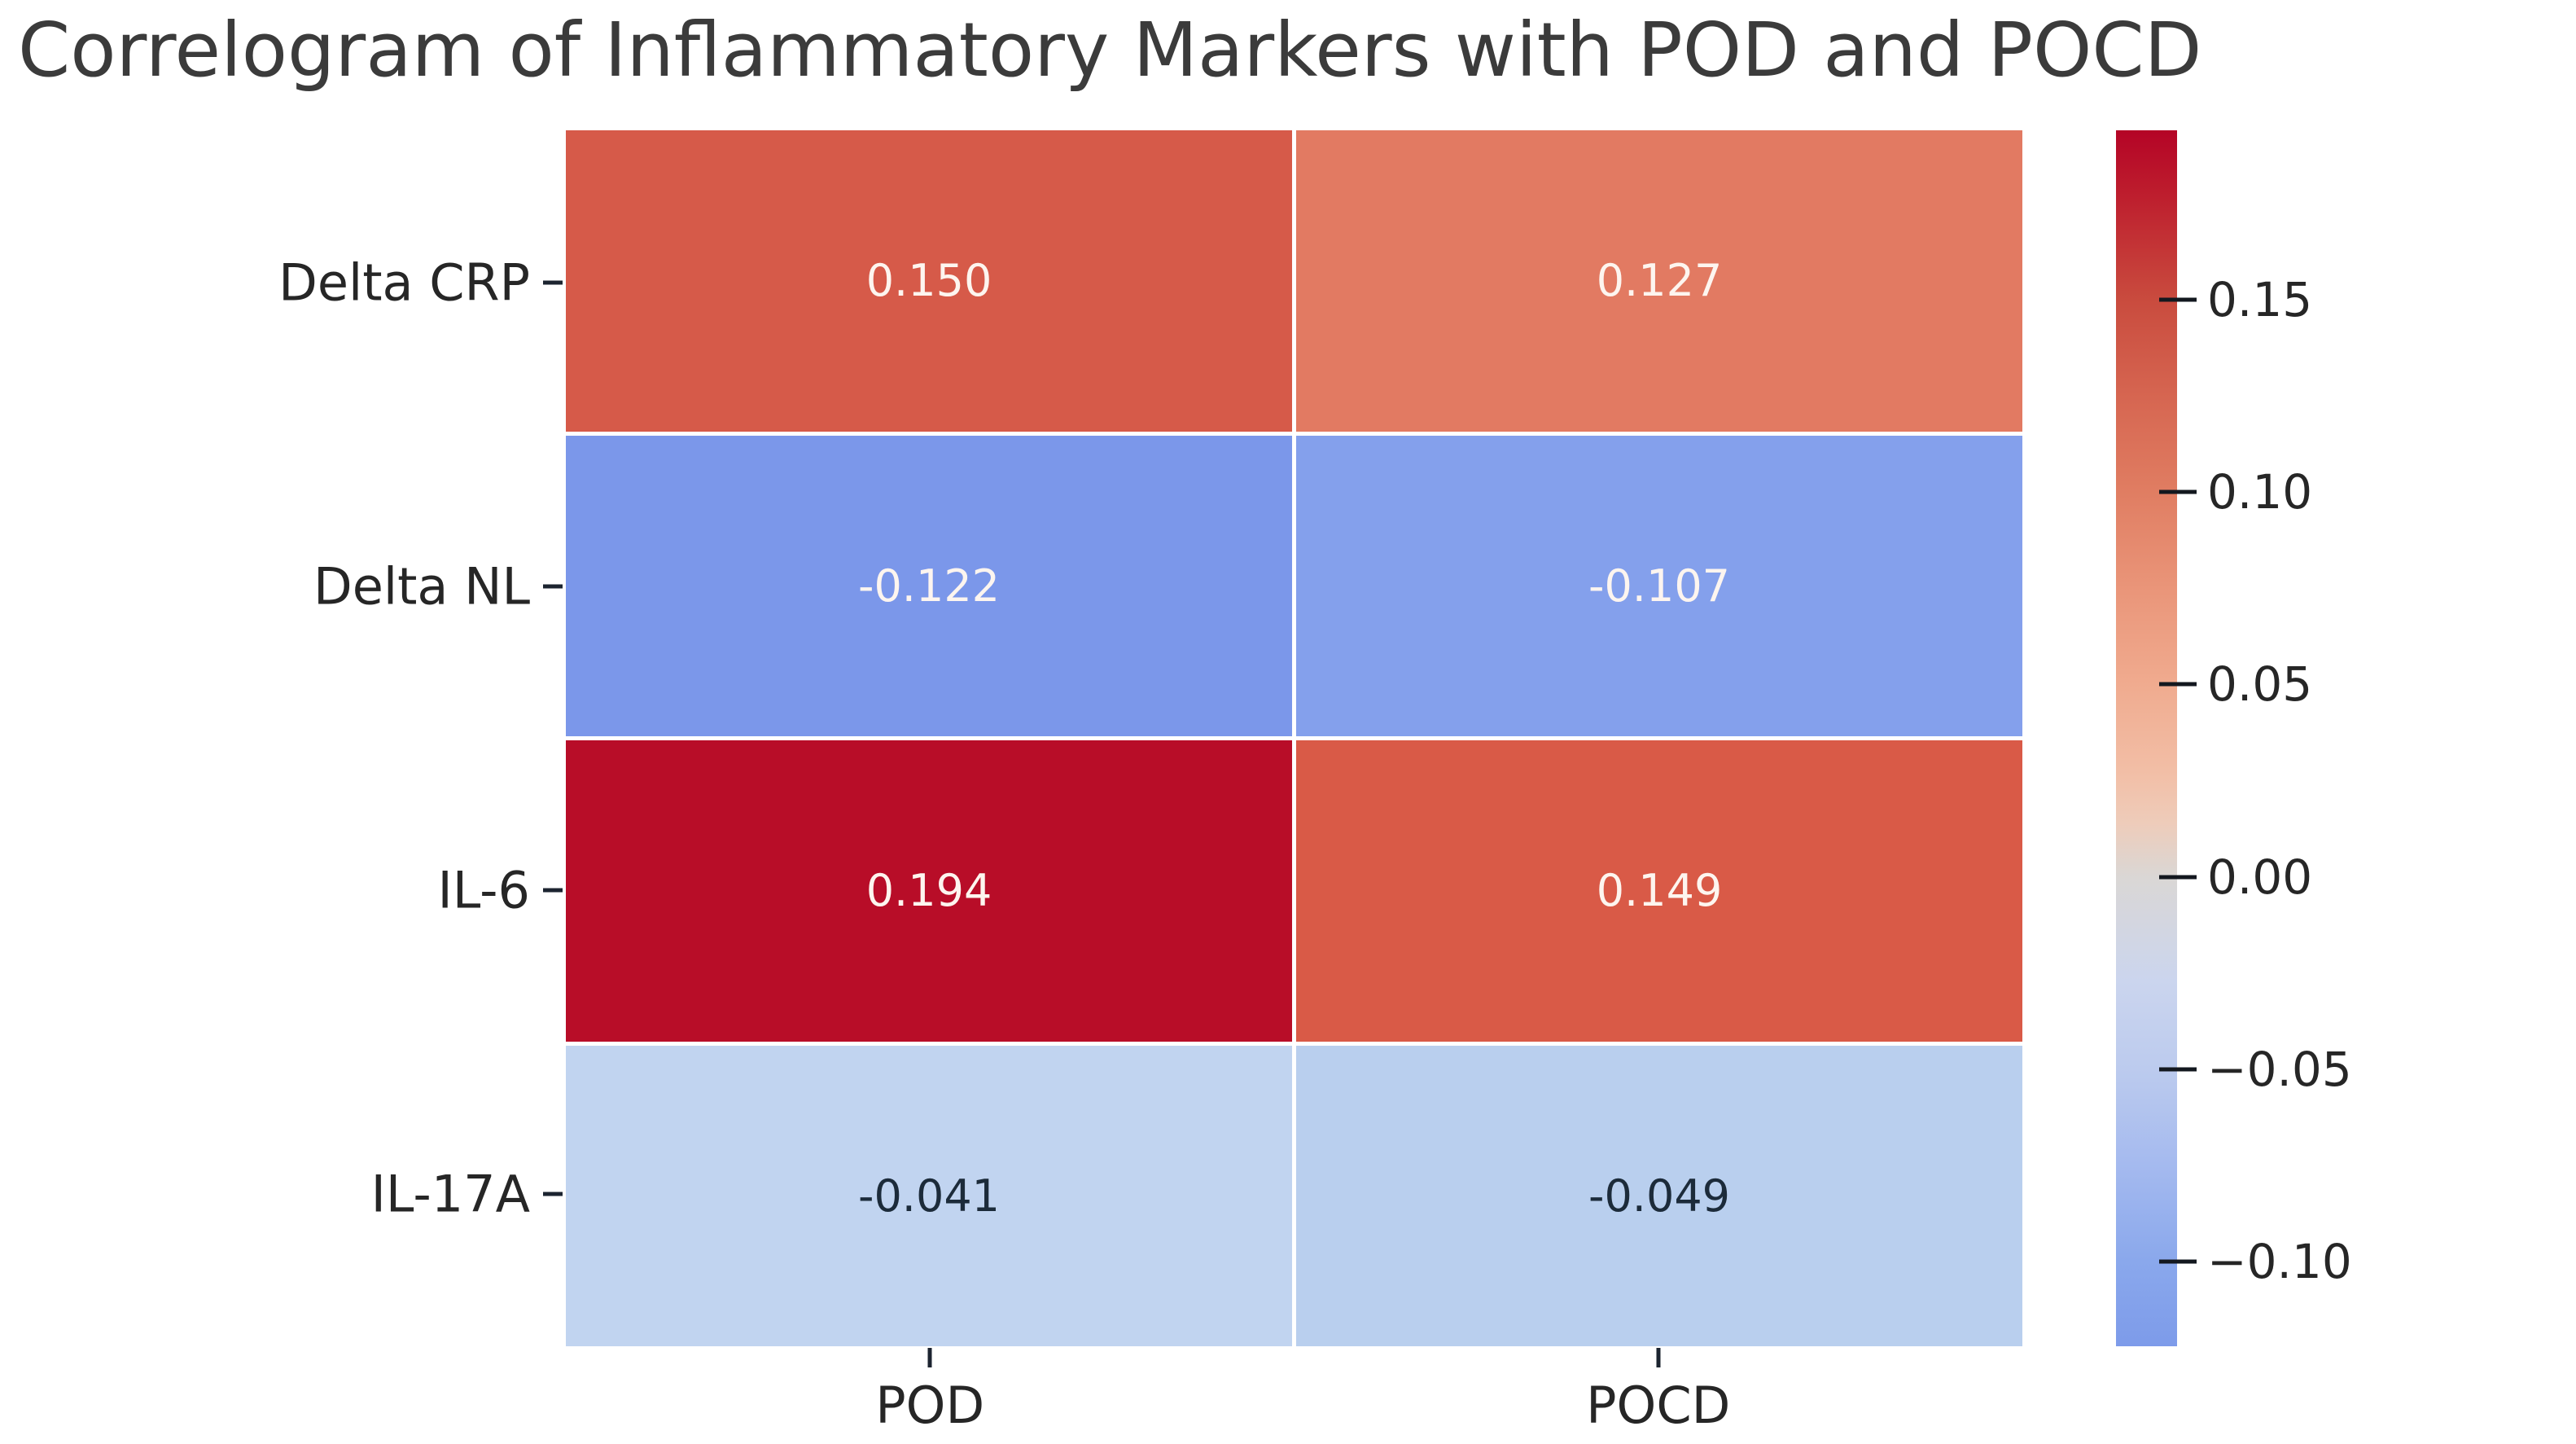 This screenshot has height=1444, width=2576. Describe the element at coordinates (2234, 738) in the screenshot. I see `colorbar: 0.15 0.10 0.05 0.00 −0.05 −0.10` at that location.